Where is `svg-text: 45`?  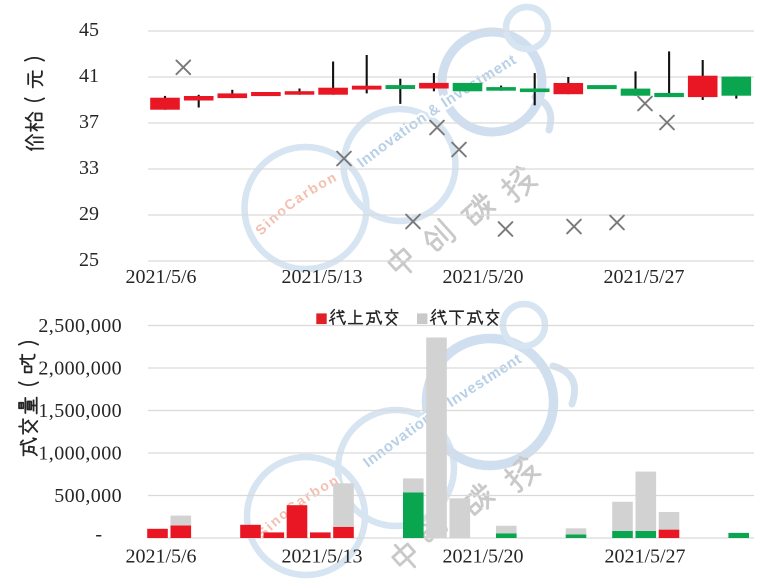 svg-text: 45 is located at coordinates (89, 30).